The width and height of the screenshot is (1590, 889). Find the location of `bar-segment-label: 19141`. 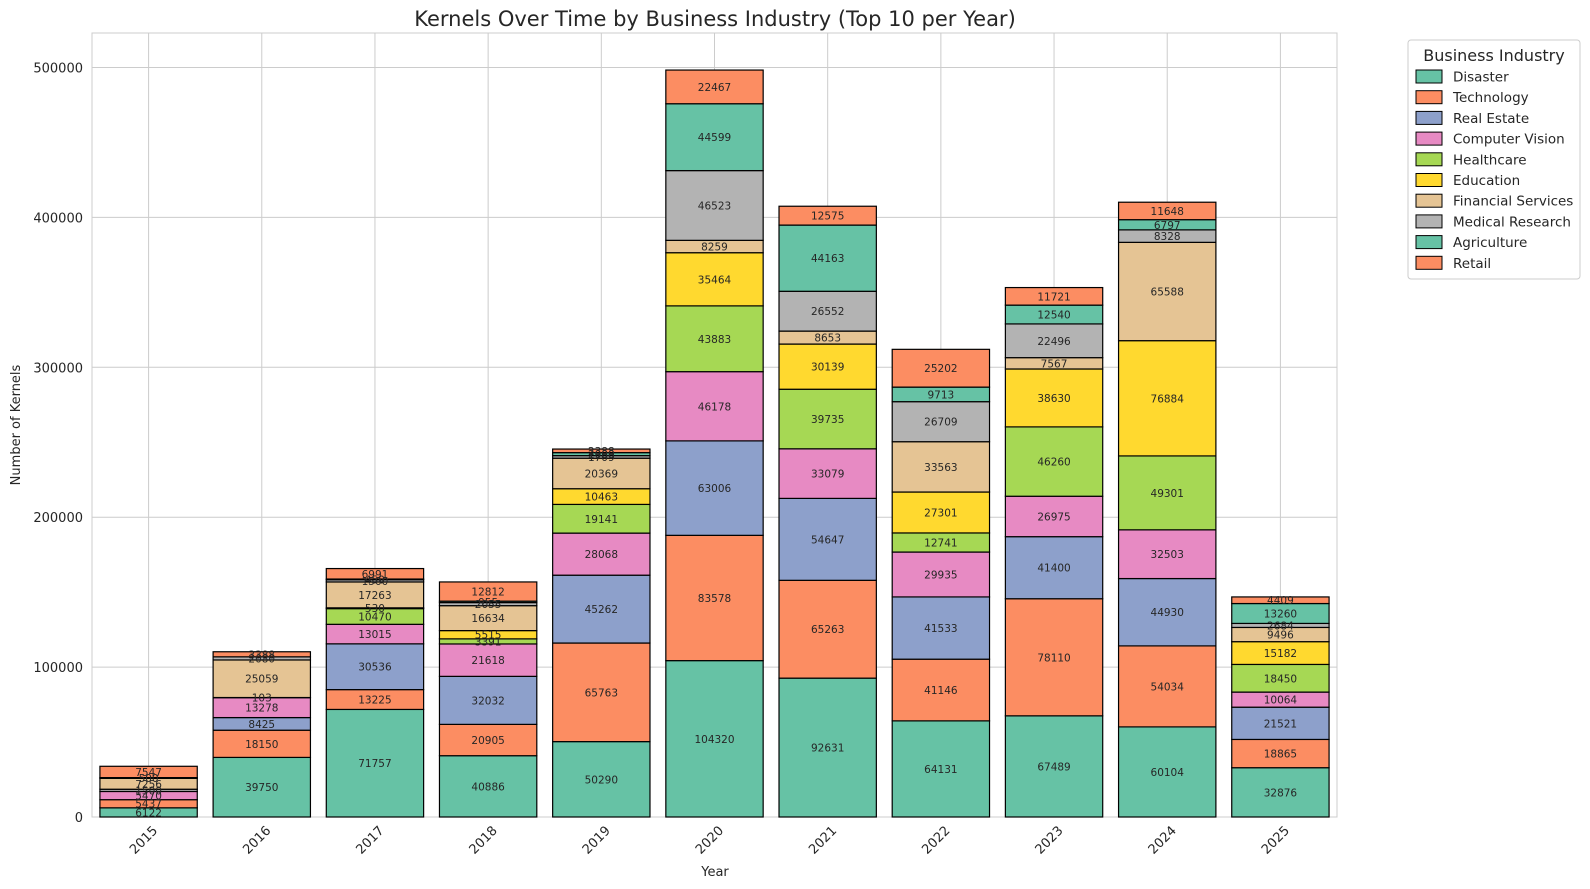

bar-segment-label: 19141 is located at coordinates (601, 520).